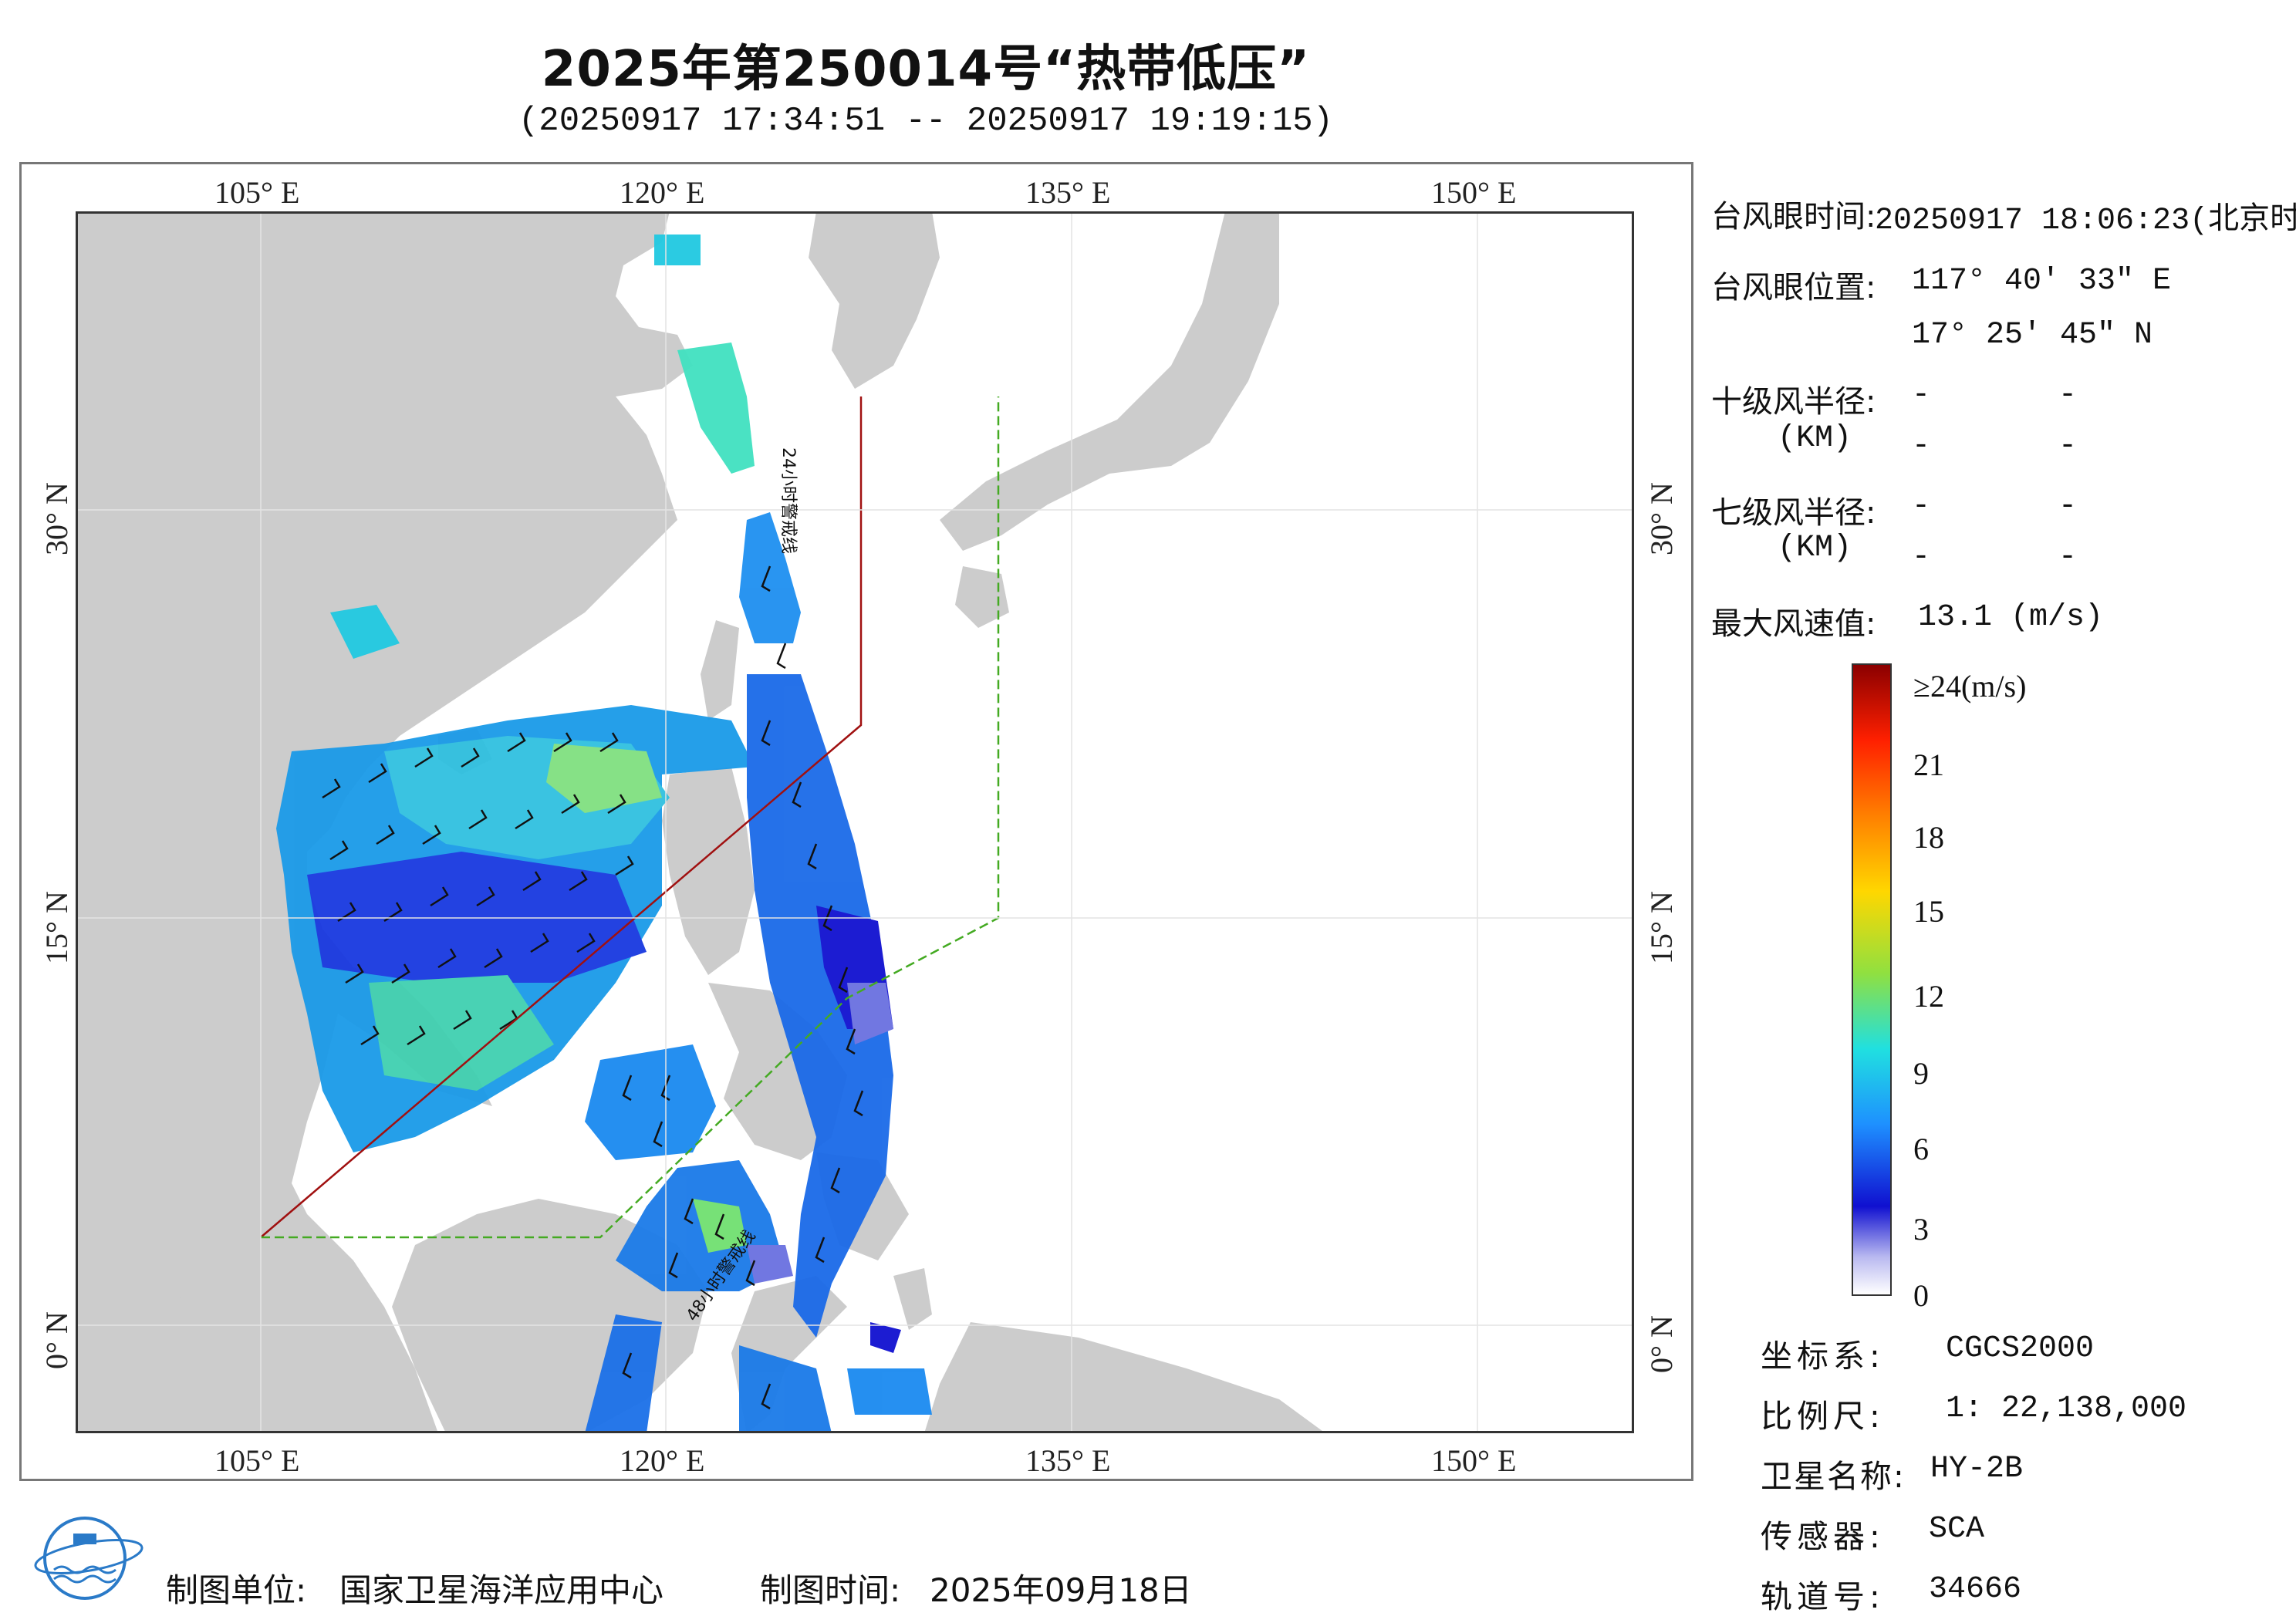 The image size is (2296, 1623). What do you see at coordinates (2068, 557) in the screenshot?
I see `r7-value-4: -` at bounding box center [2068, 557].